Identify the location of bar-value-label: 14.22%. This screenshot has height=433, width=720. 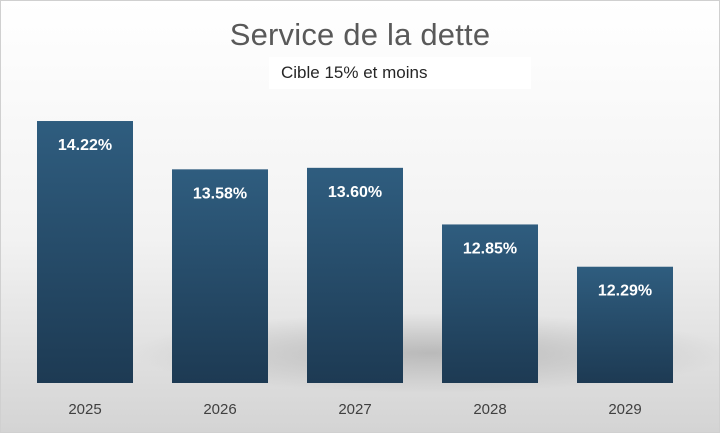
(85, 145).